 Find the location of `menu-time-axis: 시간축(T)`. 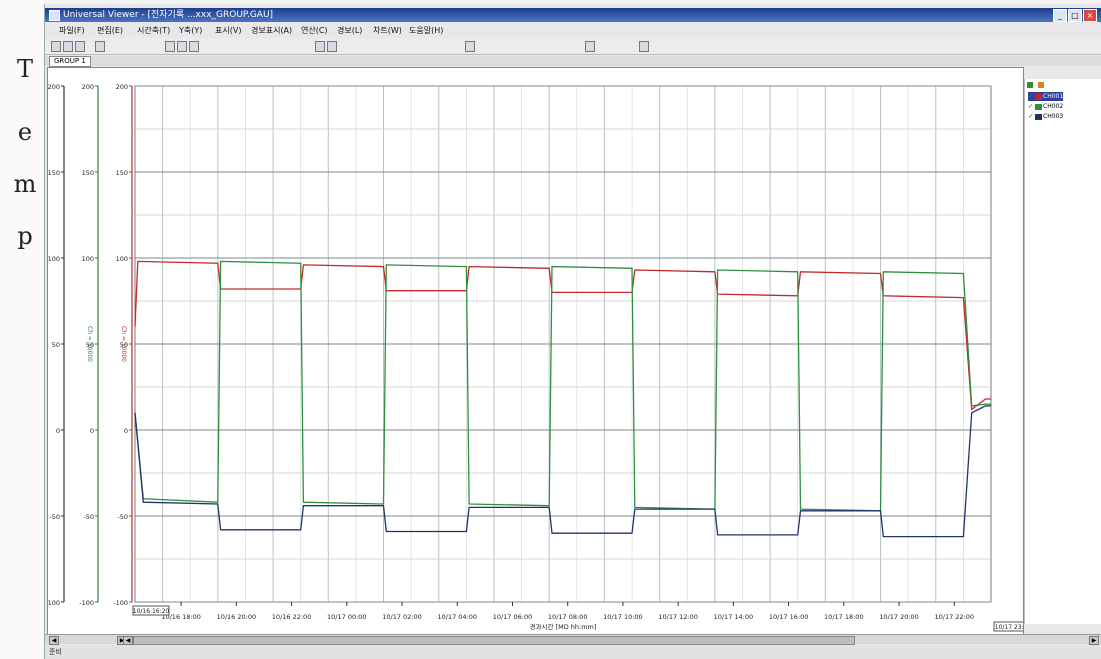

menu-time-axis: 시간축(T) is located at coordinates (154, 30).